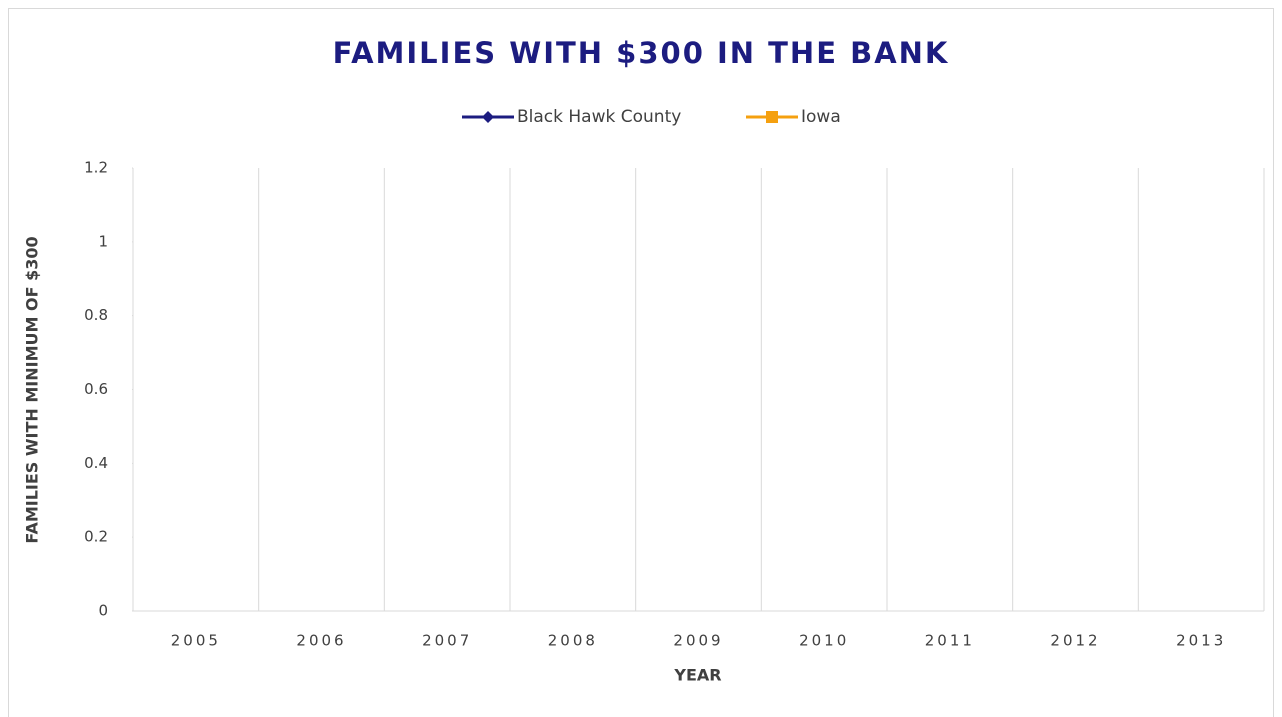 The height and width of the screenshot is (717, 1282). Describe the element at coordinates (698, 641) in the screenshot. I see `x-tick-label: 2009` at that location.